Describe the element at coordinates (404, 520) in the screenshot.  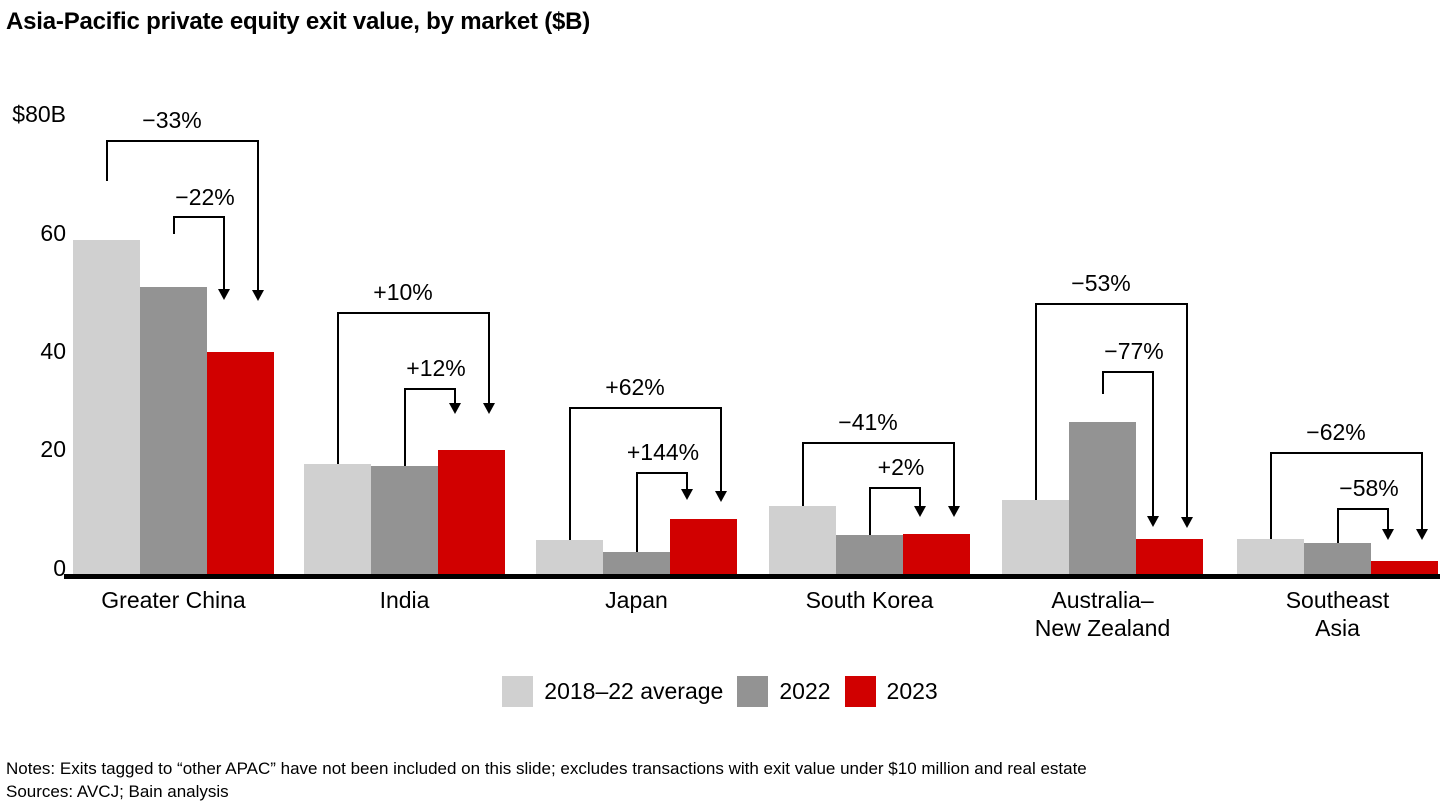
I see `bar-india-2022` at that location.